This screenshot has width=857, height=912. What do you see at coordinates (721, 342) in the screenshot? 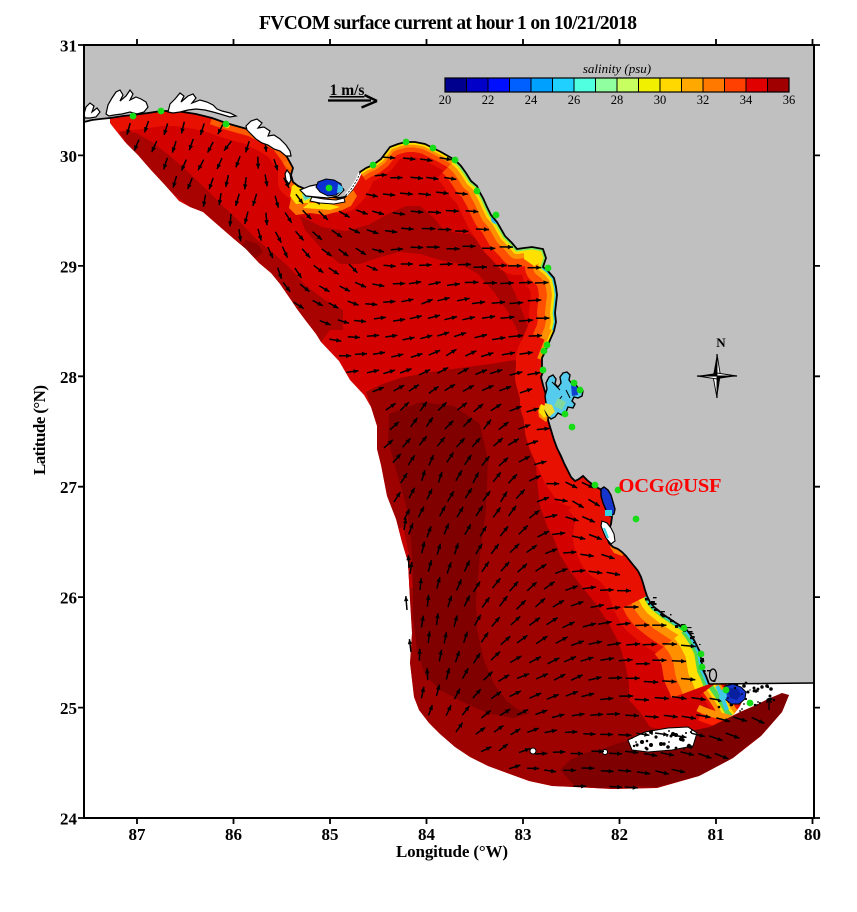
I see `svg-text: N` at bounding box center [721, 342].